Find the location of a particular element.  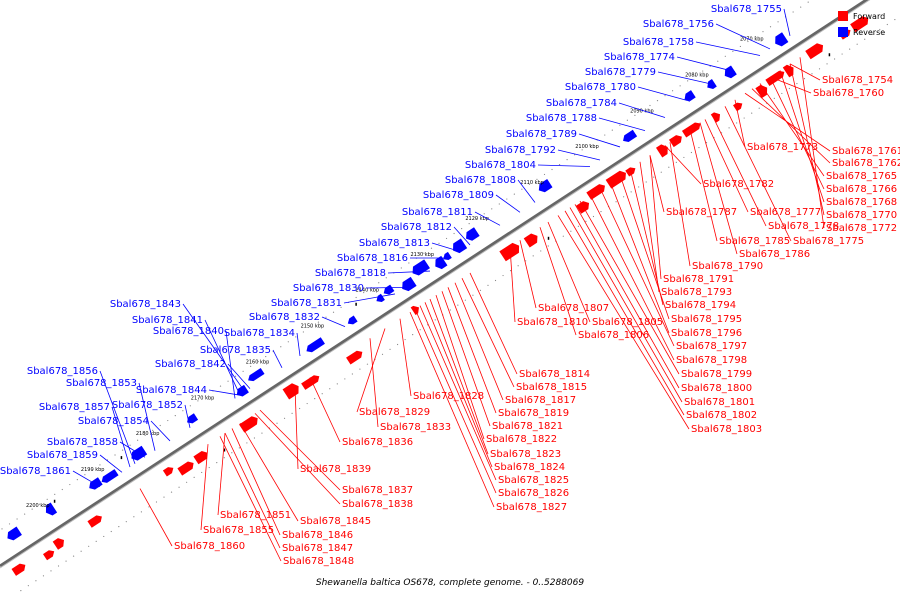

forward-gene-label: Sbal678_1798 is located at coordinates (711, 360).